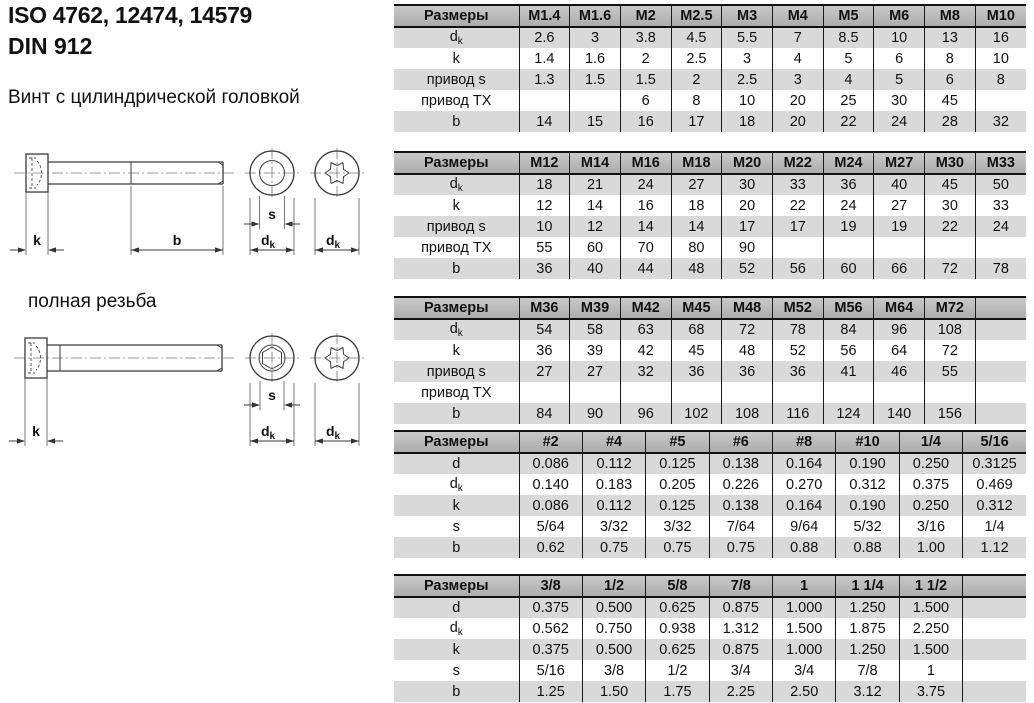  Describe the element at coordinates (696, 184) in the screenshot. I see `value-cell: 27` at that location.